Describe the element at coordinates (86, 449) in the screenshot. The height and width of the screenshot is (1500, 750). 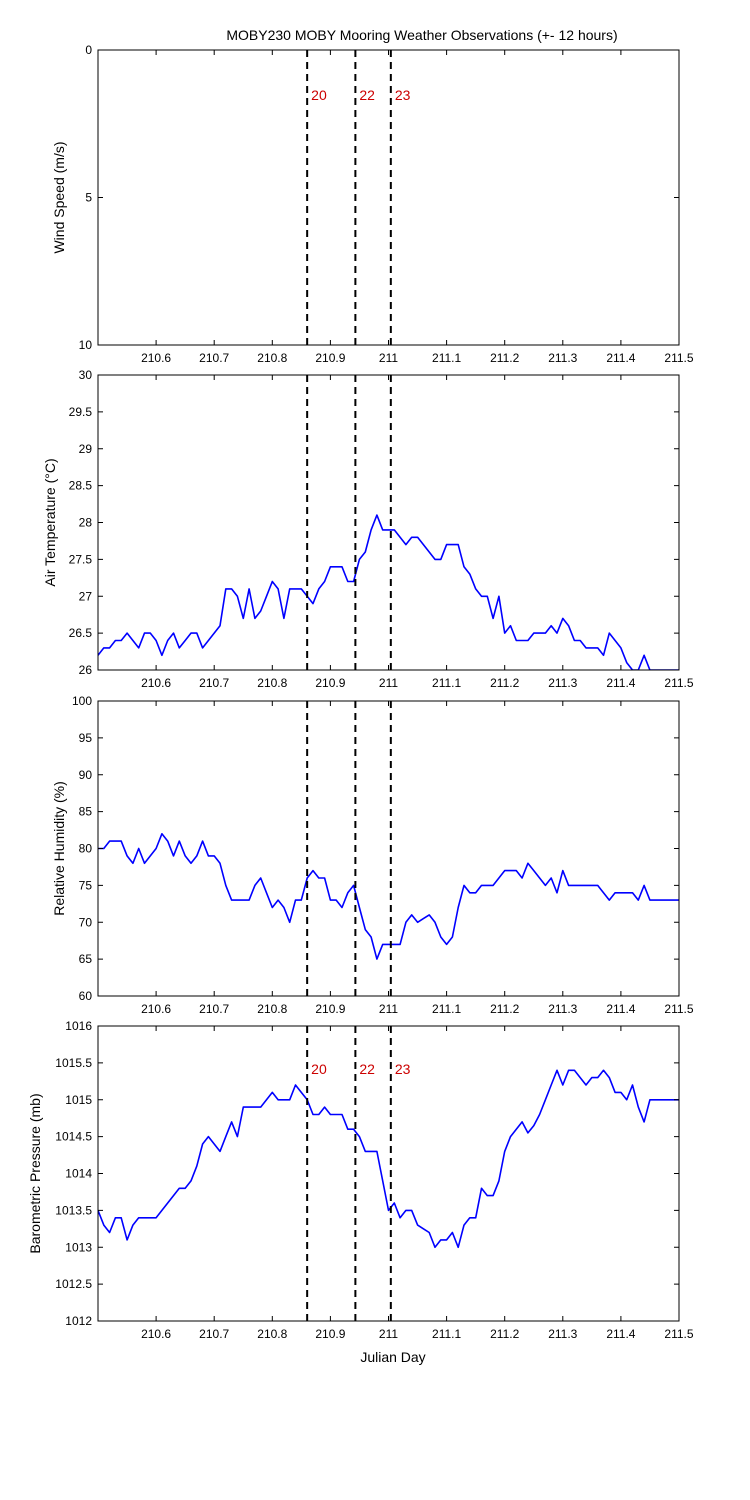
I see `y-tick-label: 29` at that location.